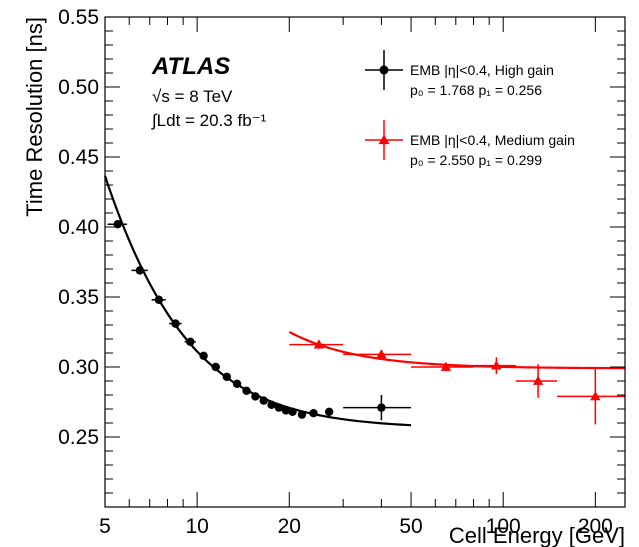 The height and width of the screenshot is (547, 639). Describe the element at coordinates (537, 535) in the screenshot. I see `x-axis-label: Cell Energy [GeV]` at that location.